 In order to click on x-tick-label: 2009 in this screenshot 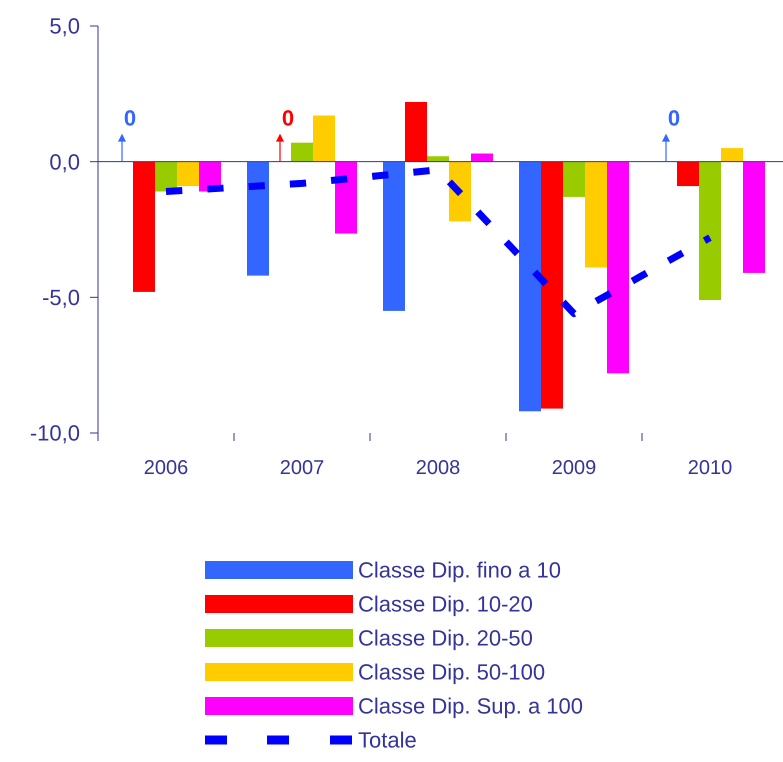, I will do `click(574, 468)`.